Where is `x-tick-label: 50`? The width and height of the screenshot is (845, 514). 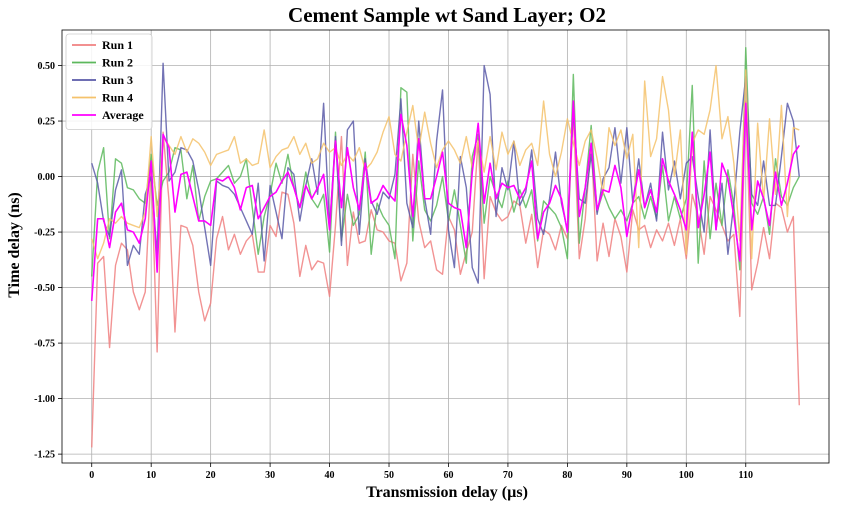 x-tick-label: 50 is located at coordinates (389, 475).